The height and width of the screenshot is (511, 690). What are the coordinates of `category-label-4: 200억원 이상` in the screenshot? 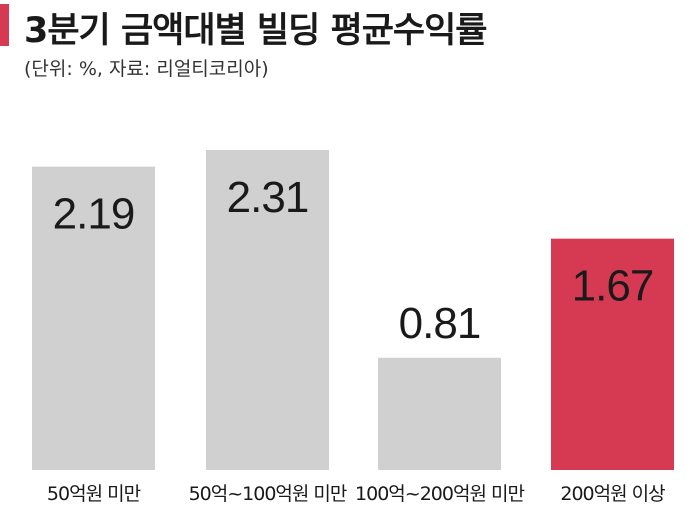 It's located at (612, 494).